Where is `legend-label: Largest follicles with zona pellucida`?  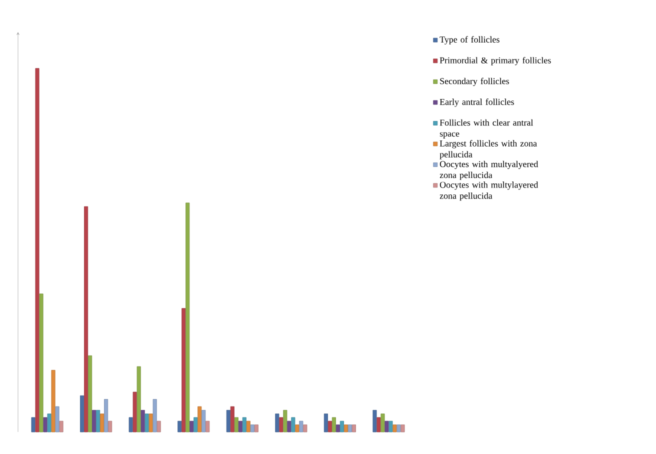
legend-label: Largest follicles with zona pellucida is located at coordinates (488, 150).